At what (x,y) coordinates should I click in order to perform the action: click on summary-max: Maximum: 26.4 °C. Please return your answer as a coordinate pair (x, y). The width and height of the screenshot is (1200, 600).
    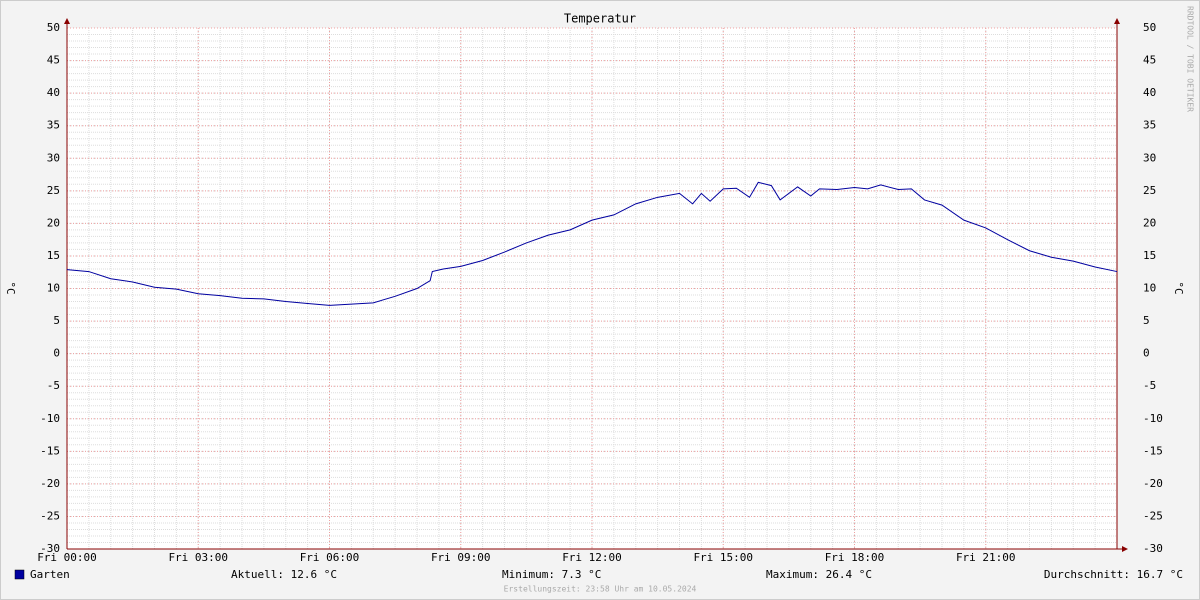
    Looking at the image, I should click on (819, 574).